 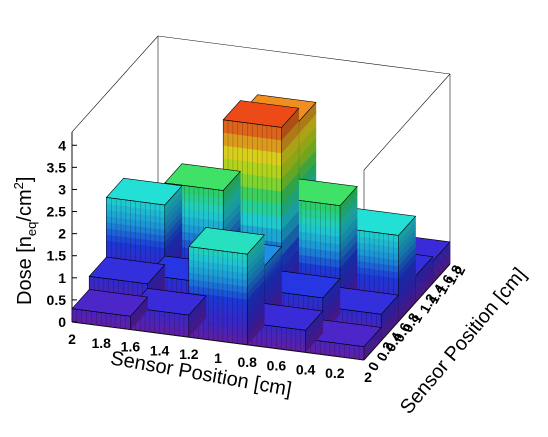 I want to click on z-tick-label: 2.5, so click(x=57, y=212).